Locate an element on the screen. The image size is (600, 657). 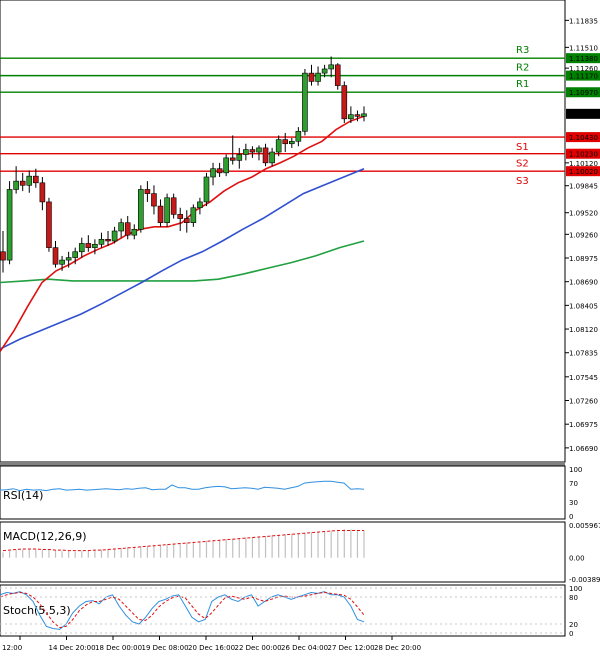
stochastic-tick-label: 100 is located at coordinates (575, 589).